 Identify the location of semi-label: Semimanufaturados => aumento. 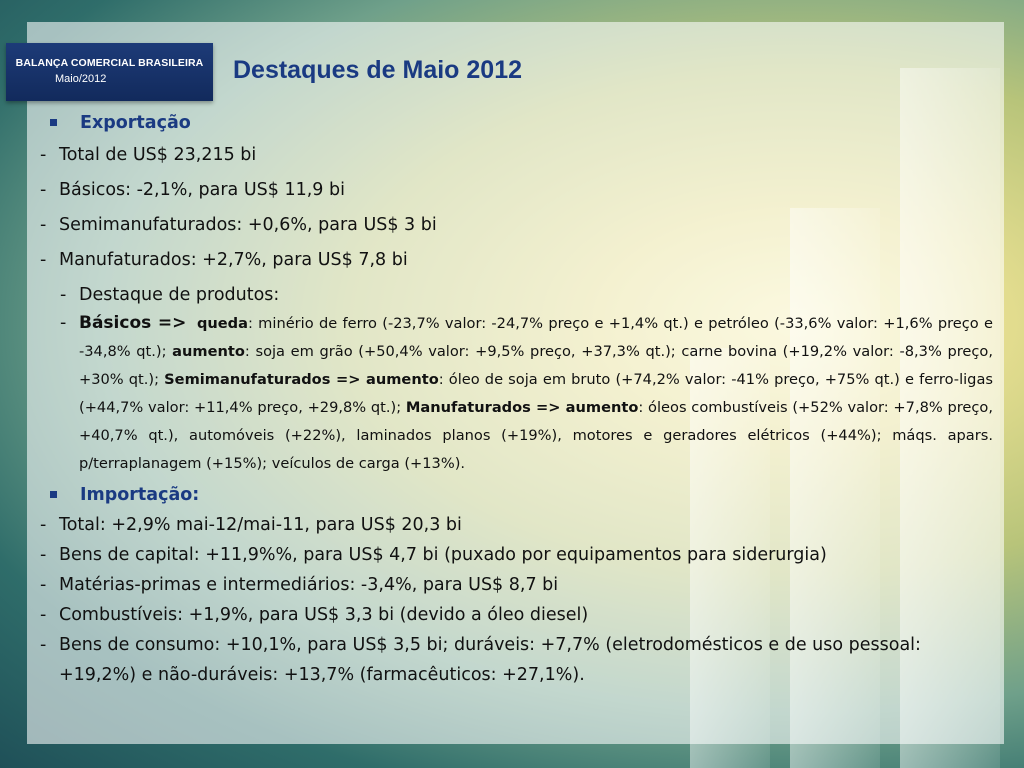
(301, 379).